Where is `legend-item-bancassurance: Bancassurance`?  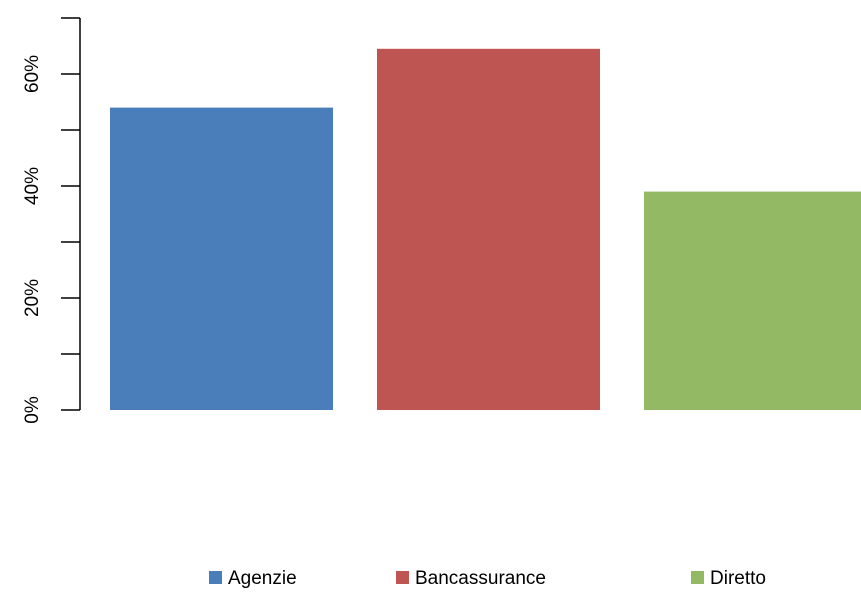 legend-item-bancassurance: Bancassurance is located at coordinates (471, 578).